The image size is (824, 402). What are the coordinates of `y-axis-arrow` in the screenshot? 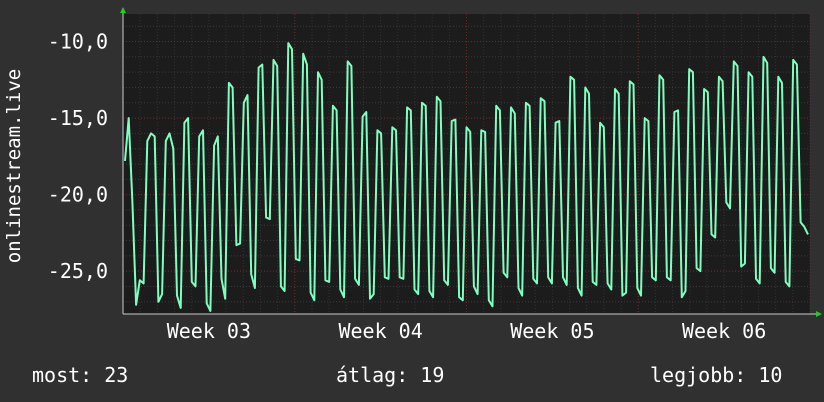 It's located at (123, 10).